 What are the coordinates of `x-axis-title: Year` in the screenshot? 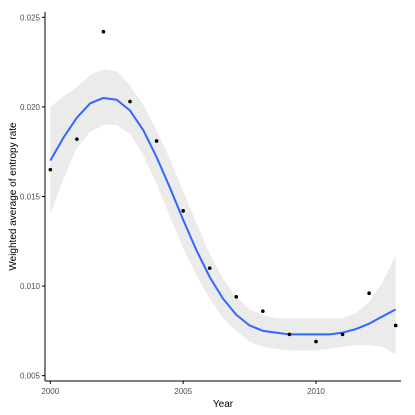 It's located at (223, 404).